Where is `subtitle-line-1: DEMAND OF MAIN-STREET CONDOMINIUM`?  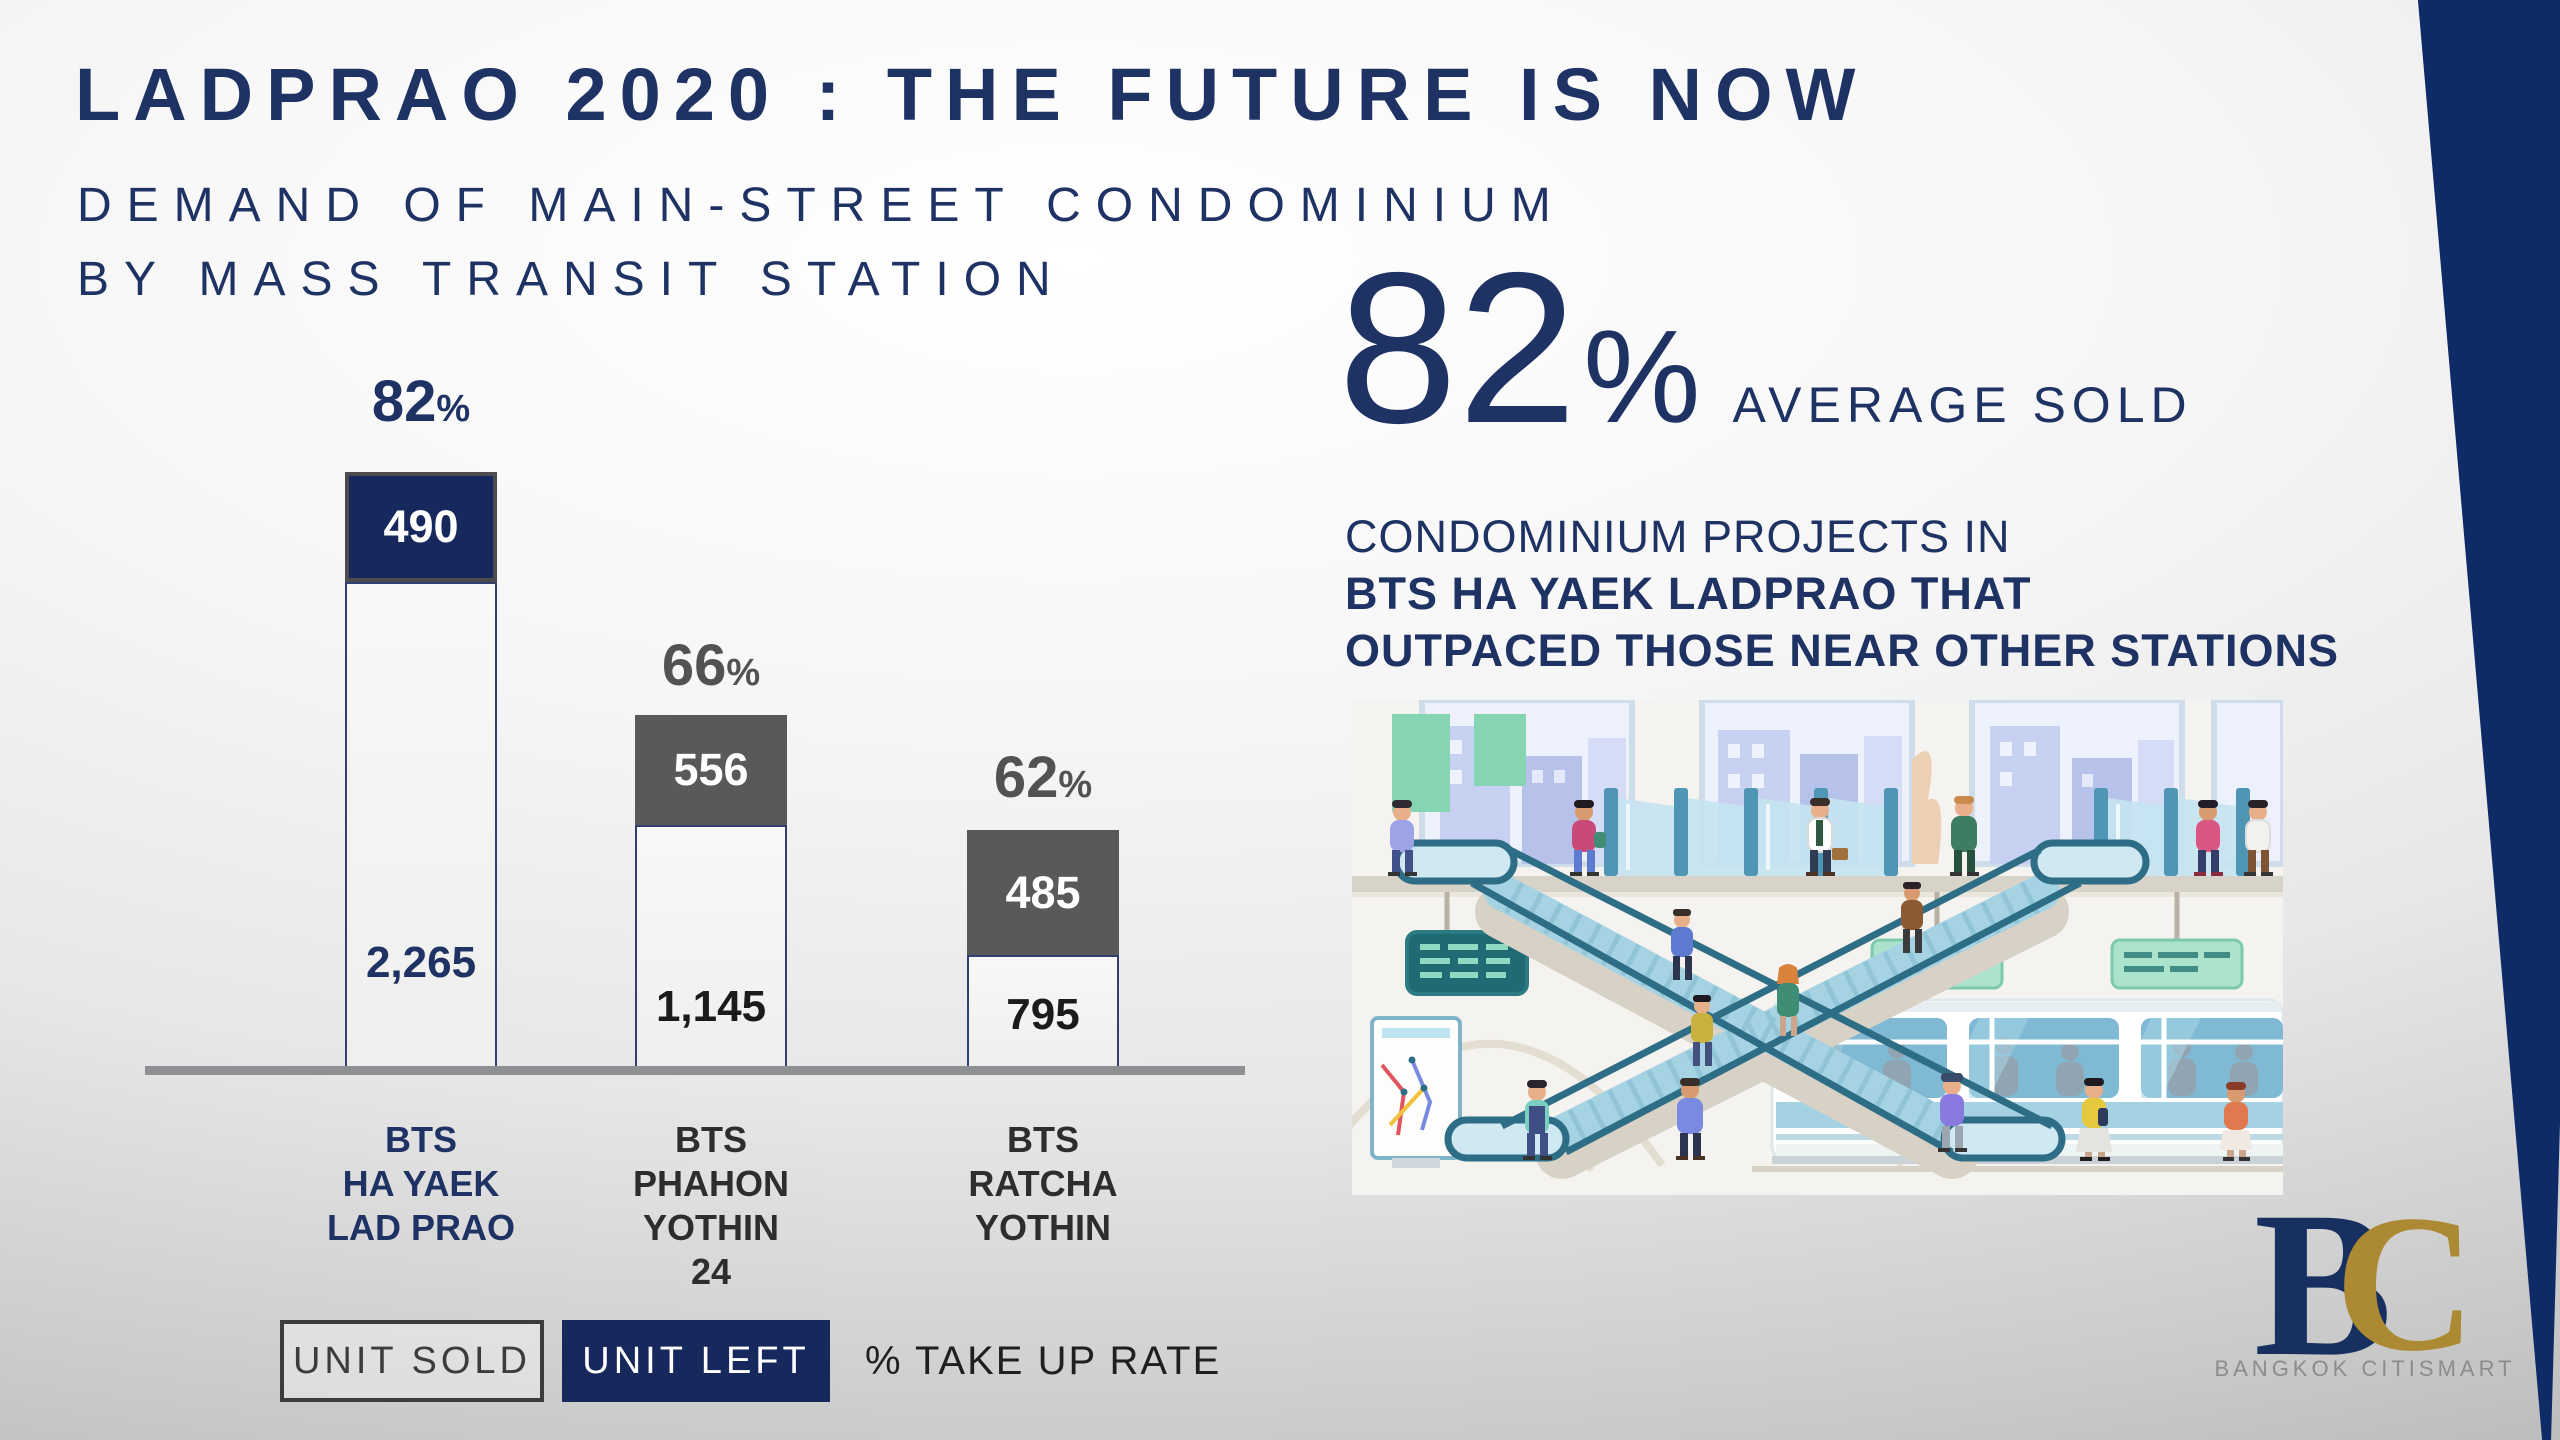 subtitle-line-1: DEMAND OF MAIN-STREET CONDOMINIUM is located at coordinates (821, 205).